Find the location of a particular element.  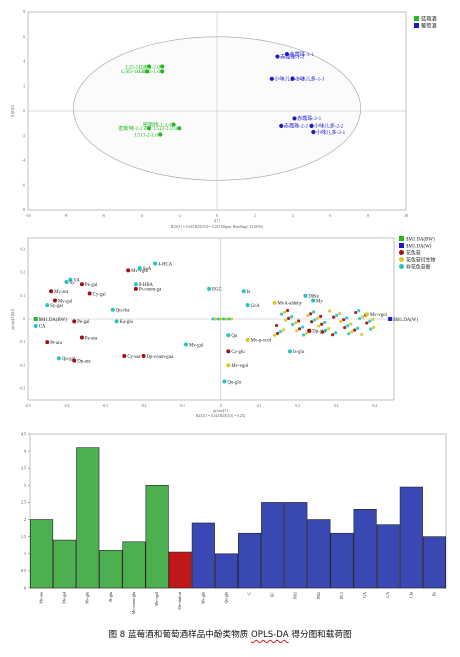

loading-point-label: 8-HBA is located at coordinates (146, 285).